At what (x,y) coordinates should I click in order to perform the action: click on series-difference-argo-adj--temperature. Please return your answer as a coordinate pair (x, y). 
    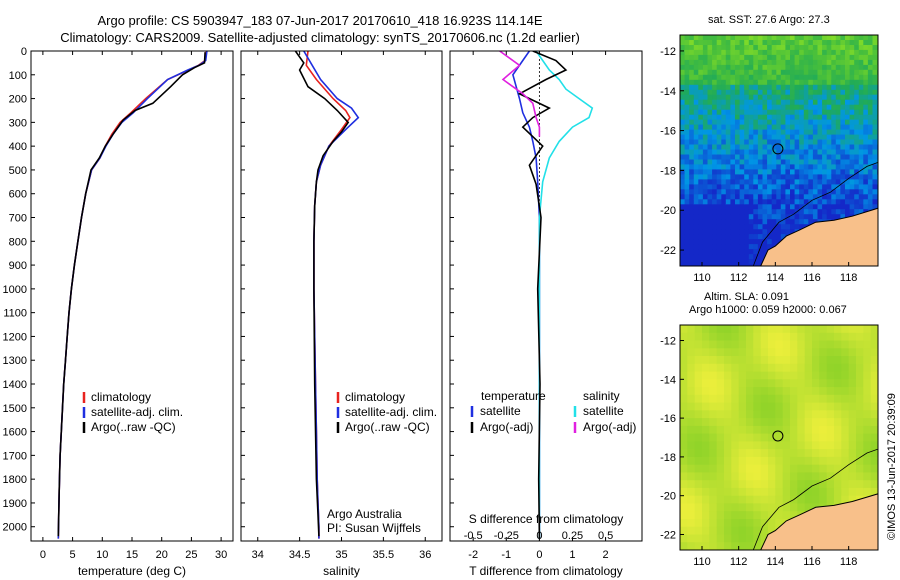
    Looking at the image, I should click on (542, 295).